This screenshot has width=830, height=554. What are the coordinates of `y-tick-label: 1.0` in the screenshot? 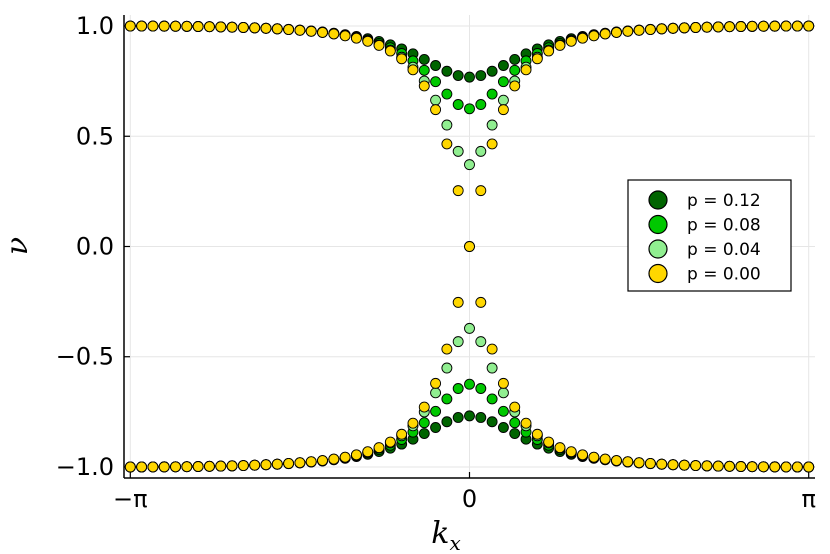 It's located at (95, 26).